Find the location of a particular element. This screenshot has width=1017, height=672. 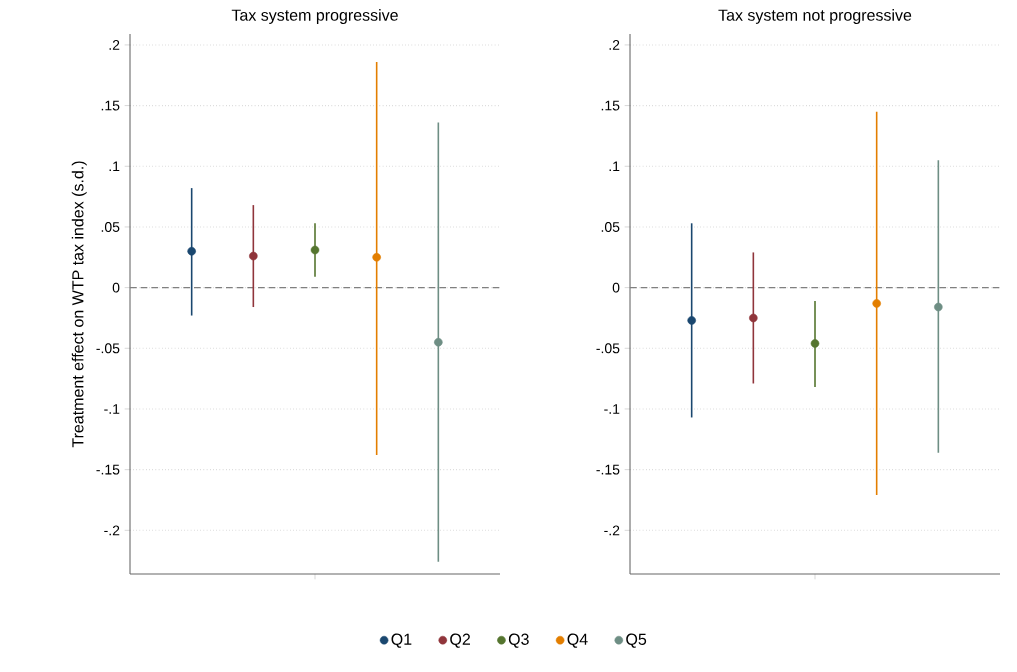

chart-title: Tax system not progressive is located at coordinates (815, 16).